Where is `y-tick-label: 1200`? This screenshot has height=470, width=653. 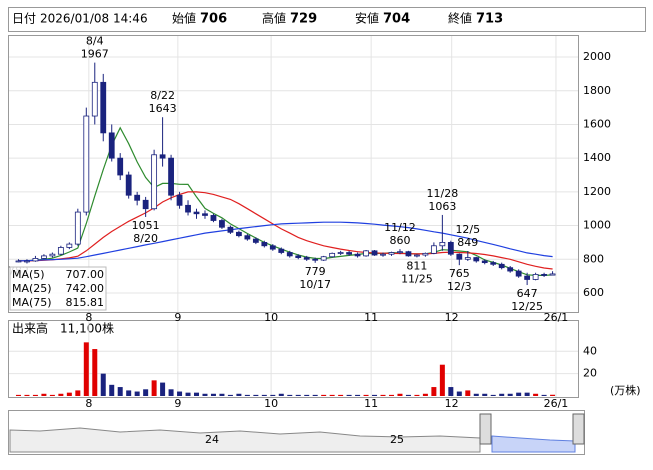 y-tick-label: 1200 is located at coordinates (597, 191).